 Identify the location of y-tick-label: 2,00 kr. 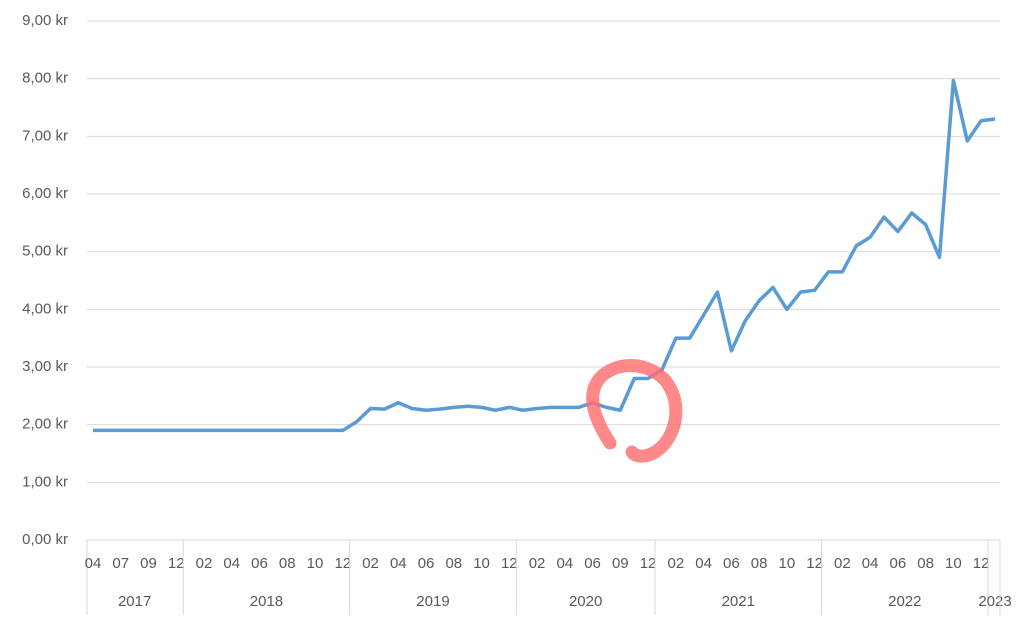
(45, 424).